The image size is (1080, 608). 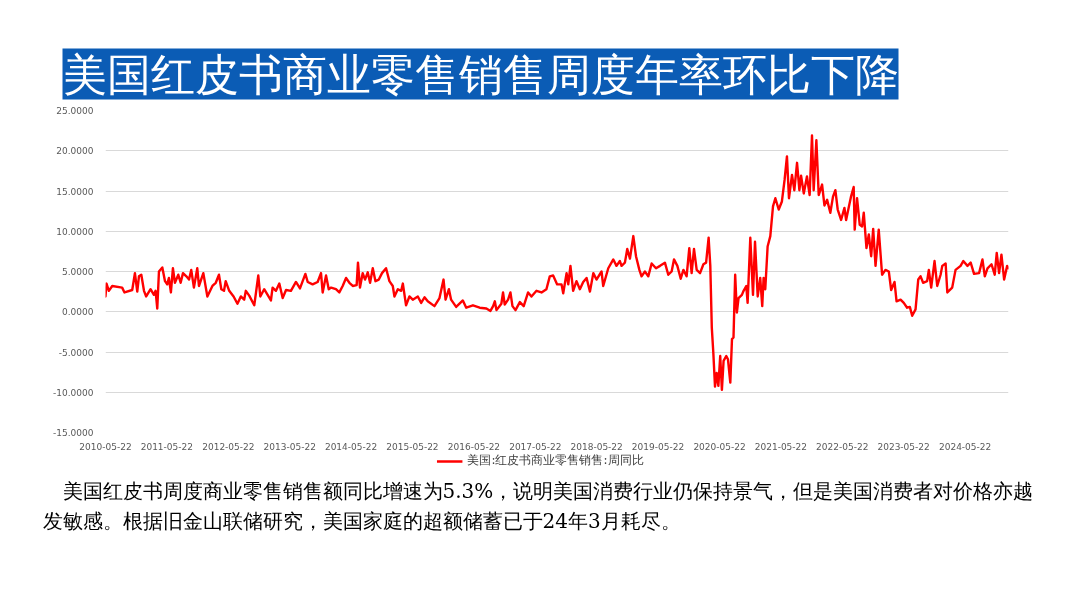 I want to click on y-tick-label: -15.0000, so click(x=73, y=433).